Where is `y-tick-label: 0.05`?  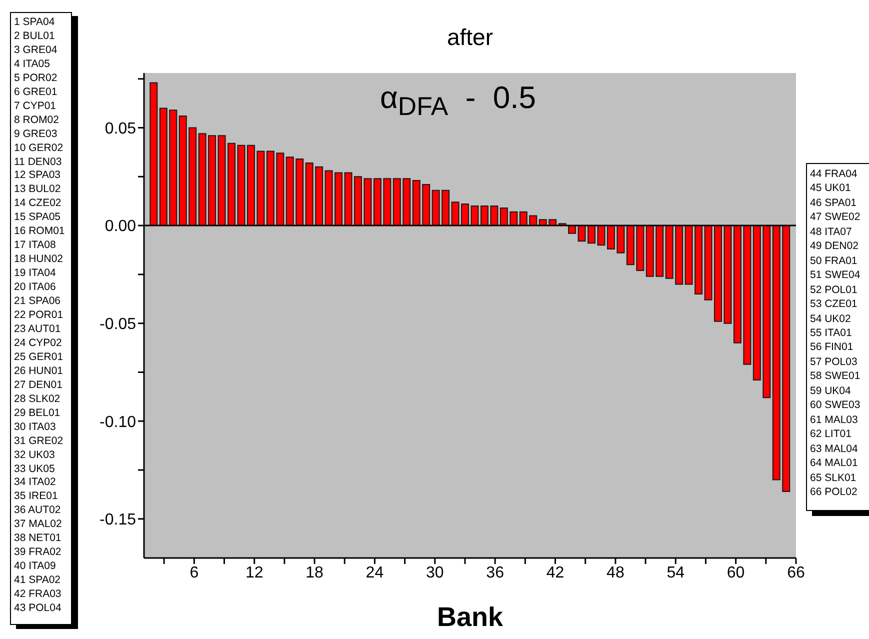 y-tick-label: 0.05 is located at coordinates (120, 129).